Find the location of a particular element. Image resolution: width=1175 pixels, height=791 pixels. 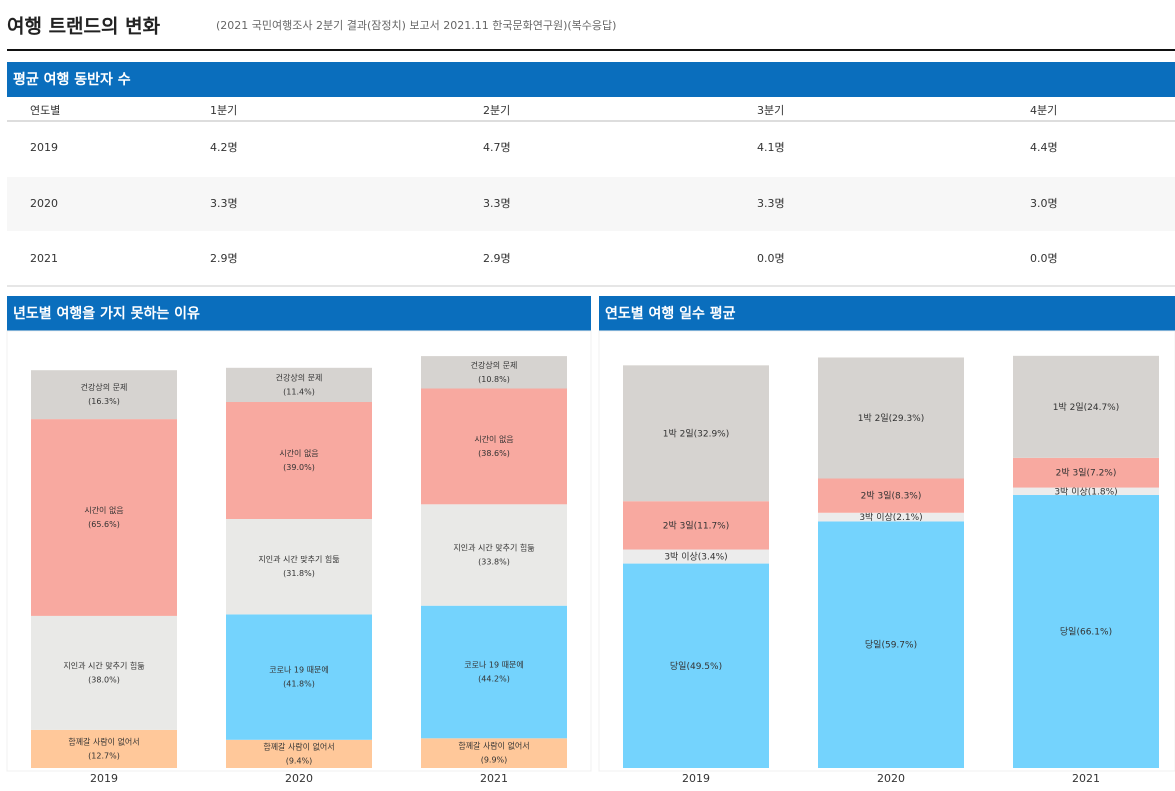

data-label: (32.9%) is located at coordinates (712, 434).